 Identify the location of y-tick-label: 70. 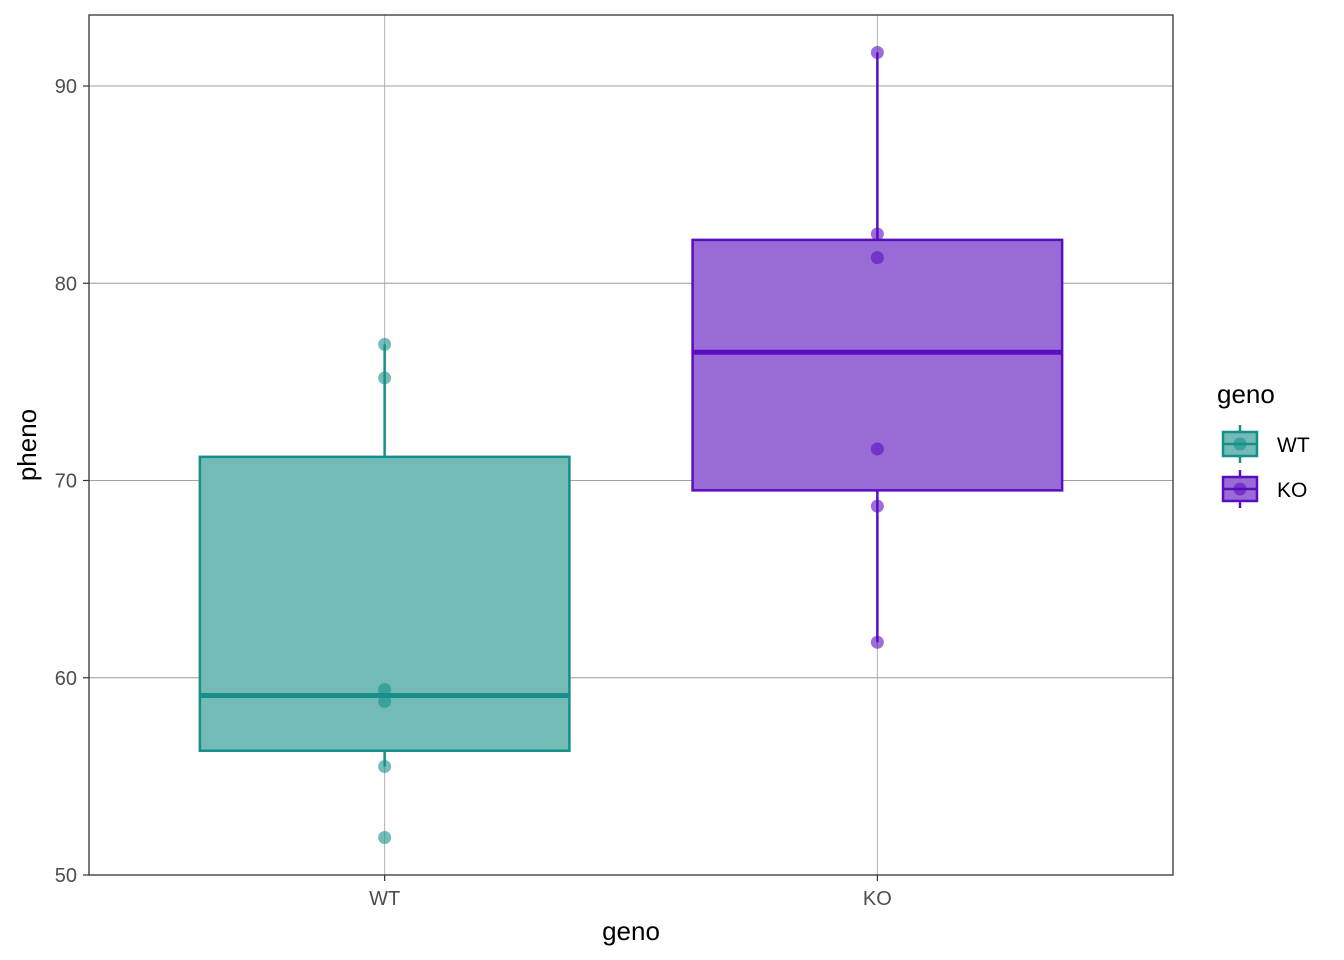
(66, 482).